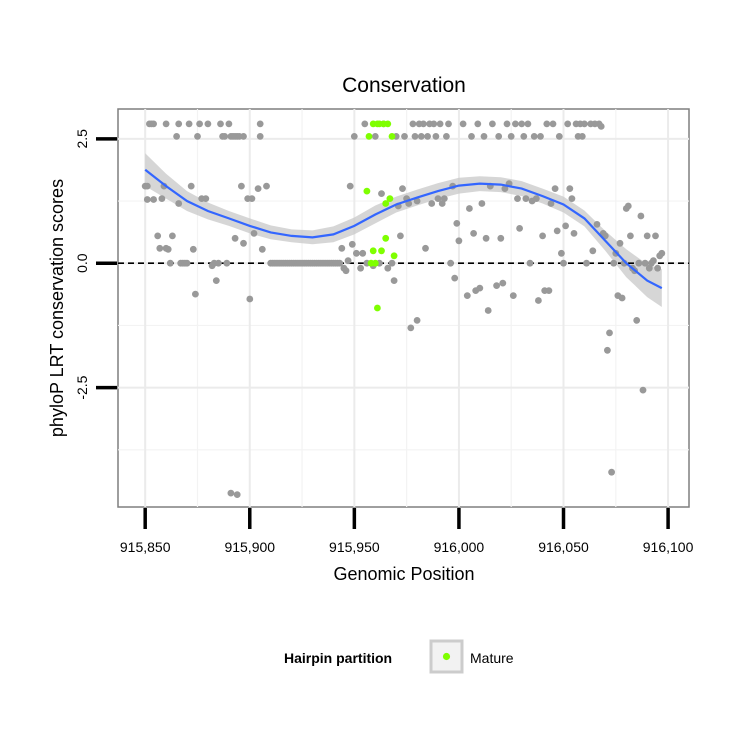 This screenshot has width=750, height=750. Describe the element at coordinates (249, 547) in the screenshot. I see `x-tick-label: 915,900` at that location.